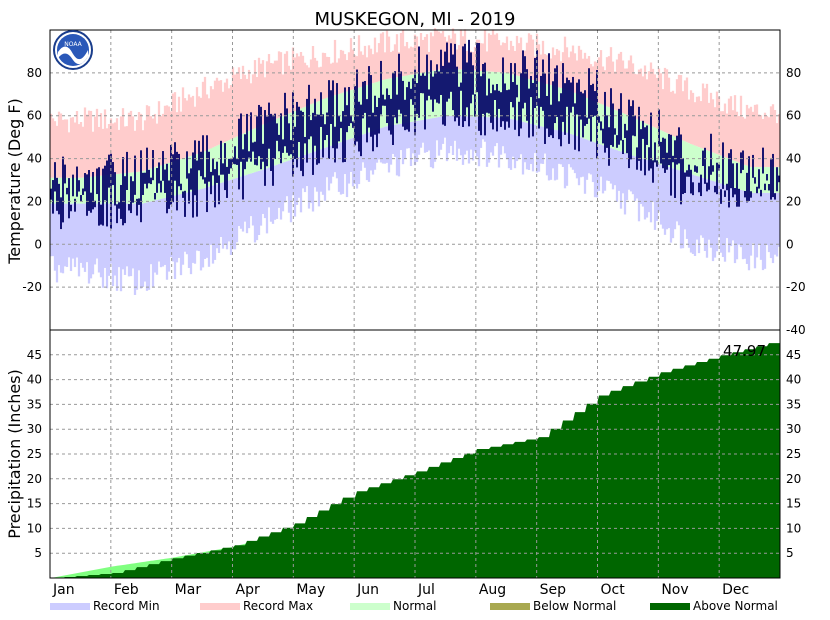 This screenshot has height=620, width=830. What do you see at coordinates (674, 590) in the screenshot?
I see `x-tick-label: Nov` at bounding box center [674, 590].